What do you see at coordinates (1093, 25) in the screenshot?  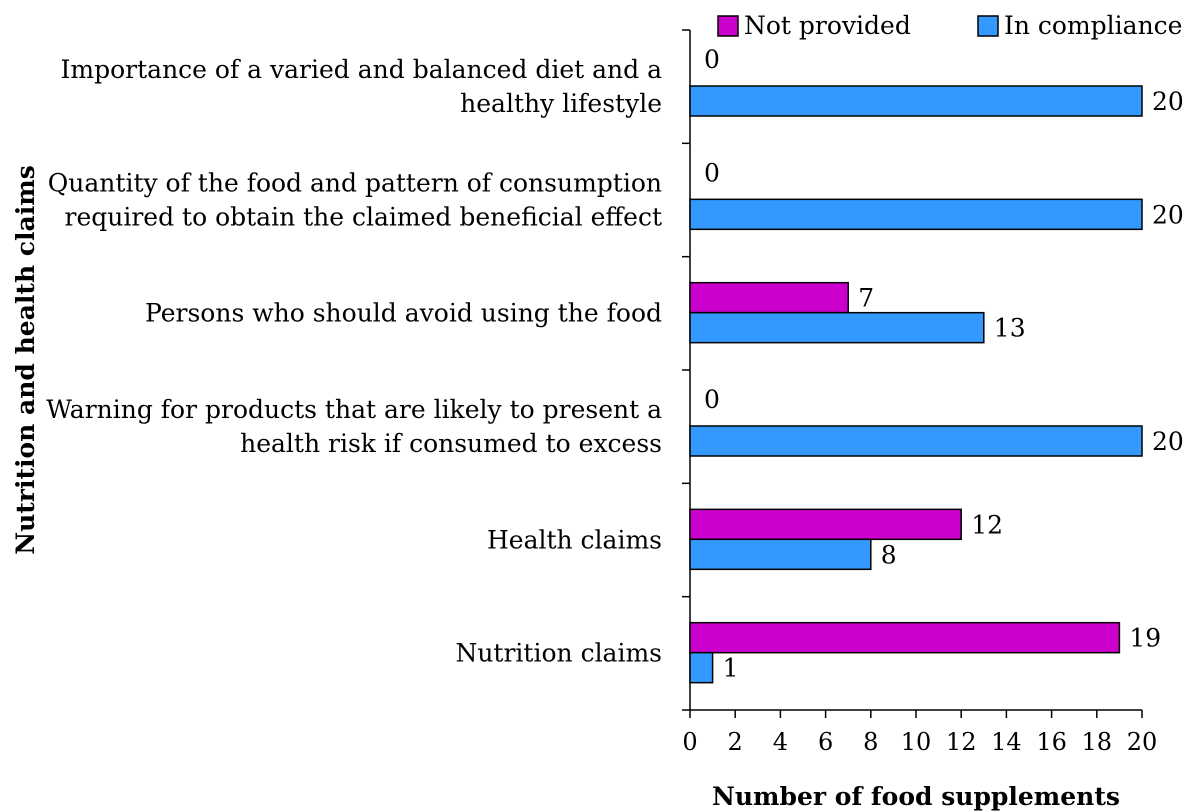 I see `legend-label: In compliance` at bounding box center [1093, 25].